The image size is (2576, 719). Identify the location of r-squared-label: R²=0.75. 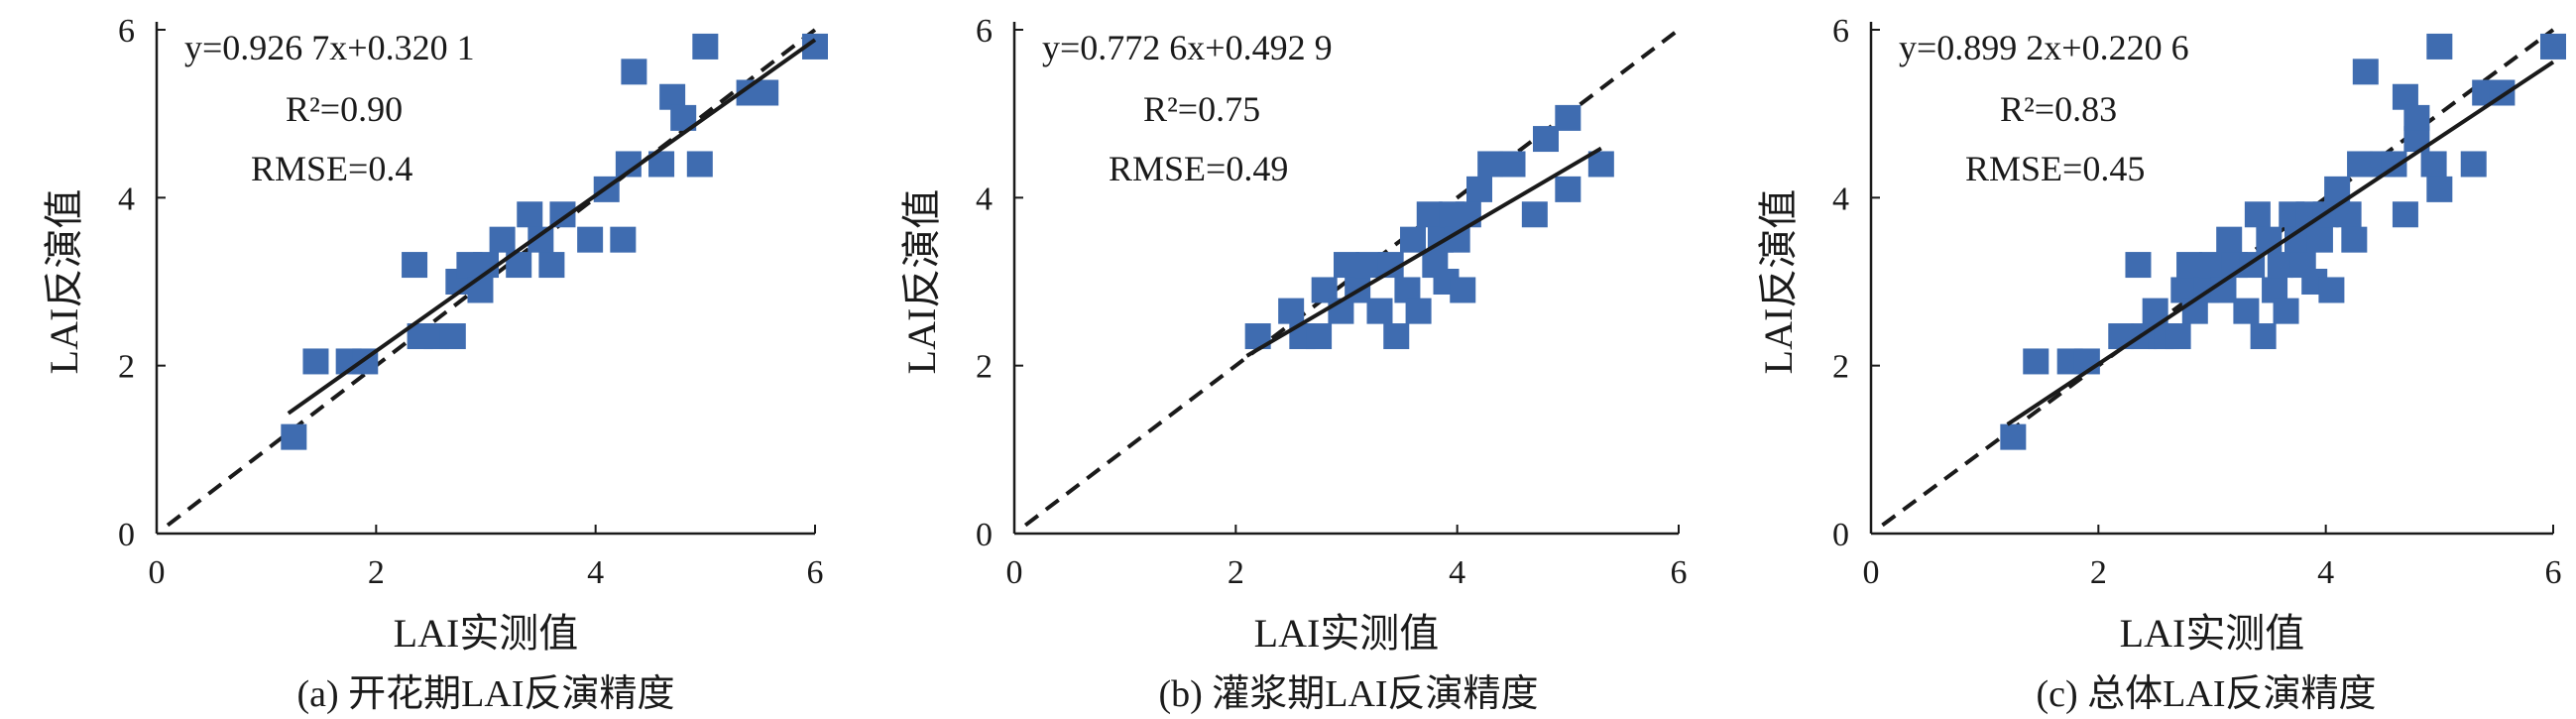
(1201, 109).